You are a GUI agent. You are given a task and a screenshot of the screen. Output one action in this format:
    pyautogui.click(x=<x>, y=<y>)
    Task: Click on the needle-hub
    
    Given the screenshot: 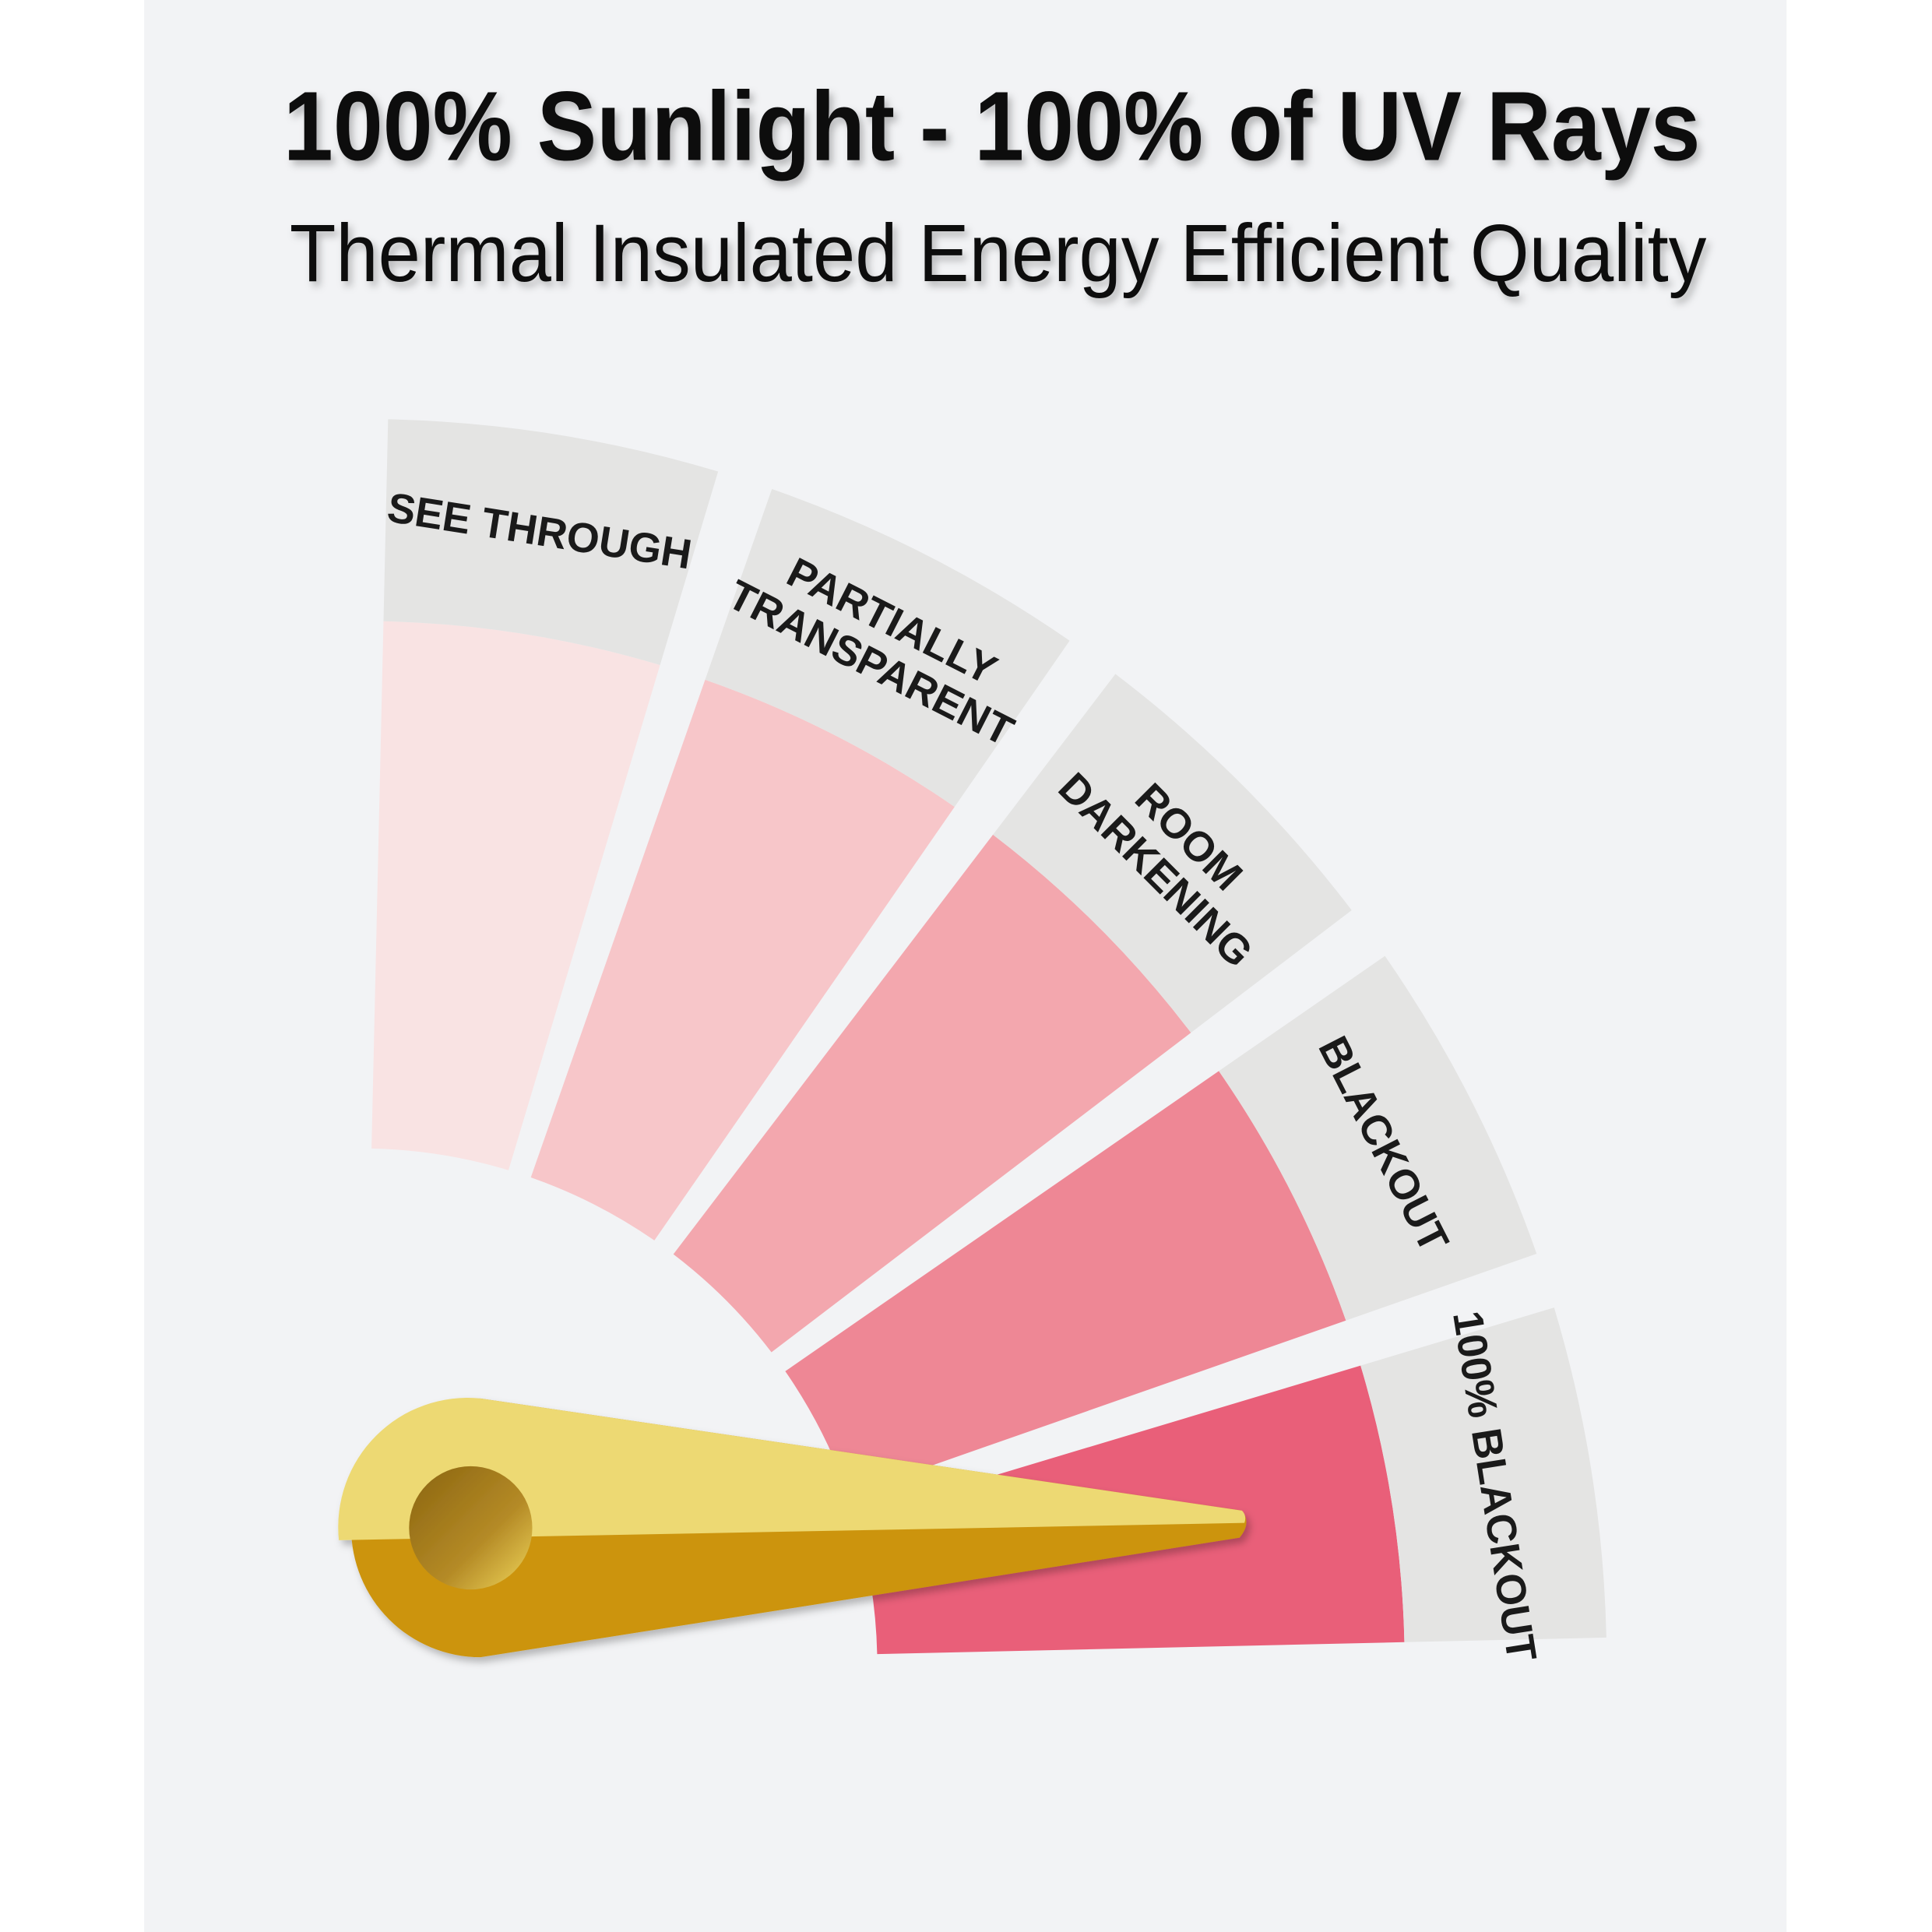 What is the action you would take?
    pyautogui.click(x=471, y=1528)
    